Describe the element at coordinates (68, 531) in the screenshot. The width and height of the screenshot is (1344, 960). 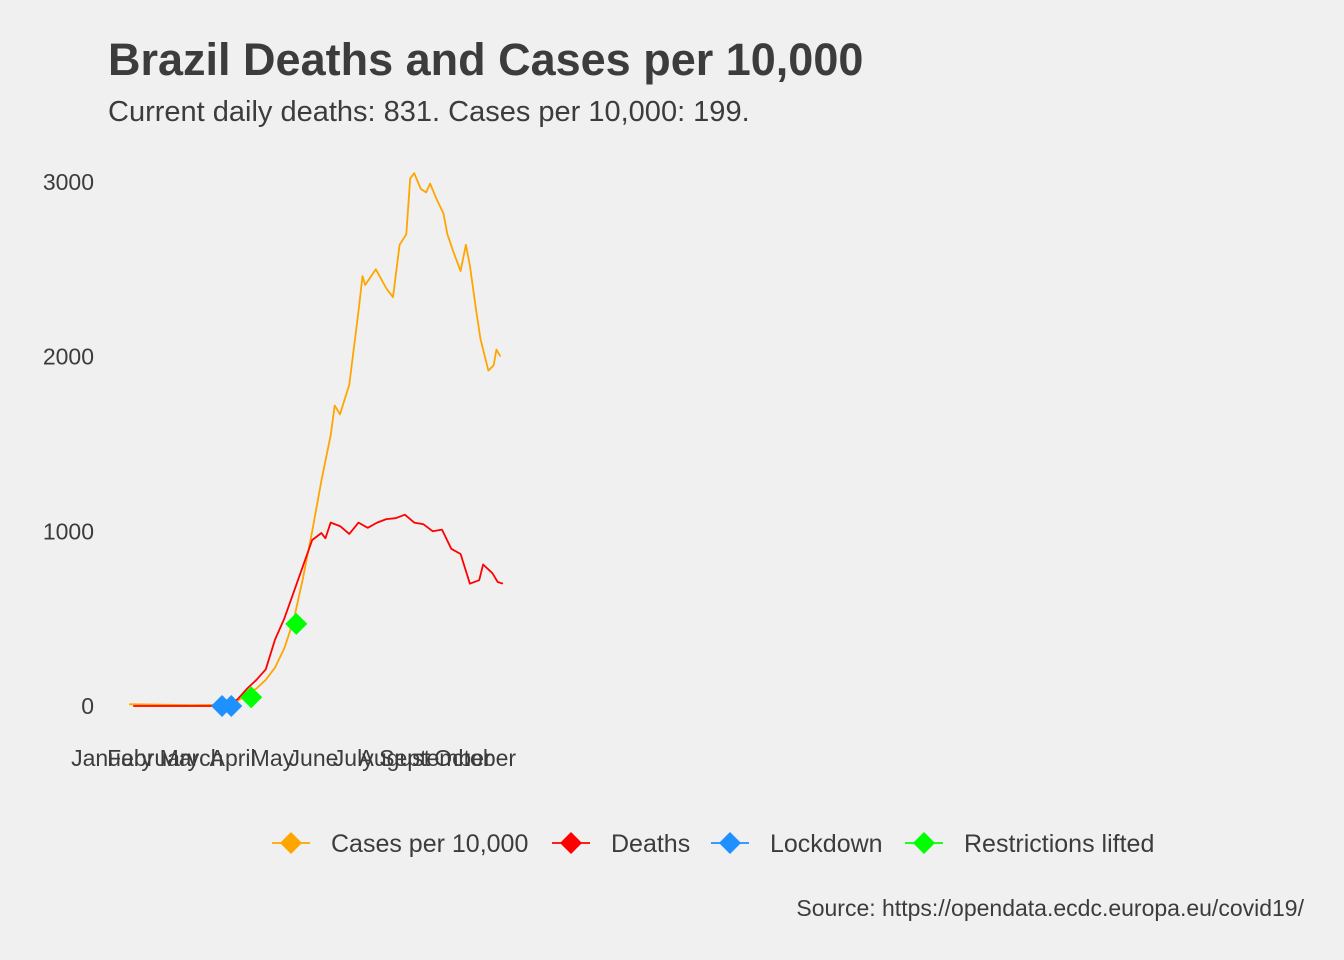
I see `y-tick-label: 1000` at that location.